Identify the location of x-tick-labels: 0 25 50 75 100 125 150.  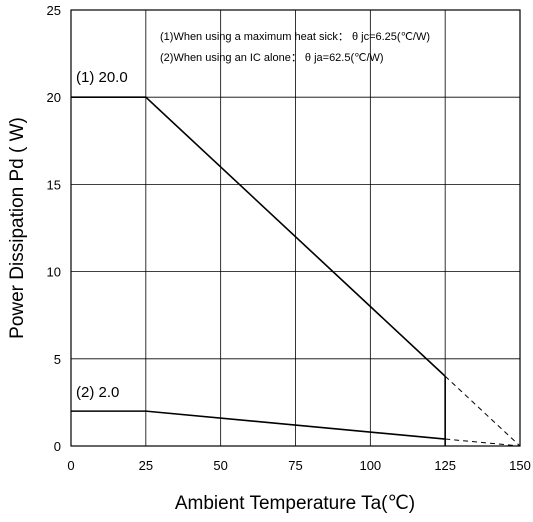
(298, 465).